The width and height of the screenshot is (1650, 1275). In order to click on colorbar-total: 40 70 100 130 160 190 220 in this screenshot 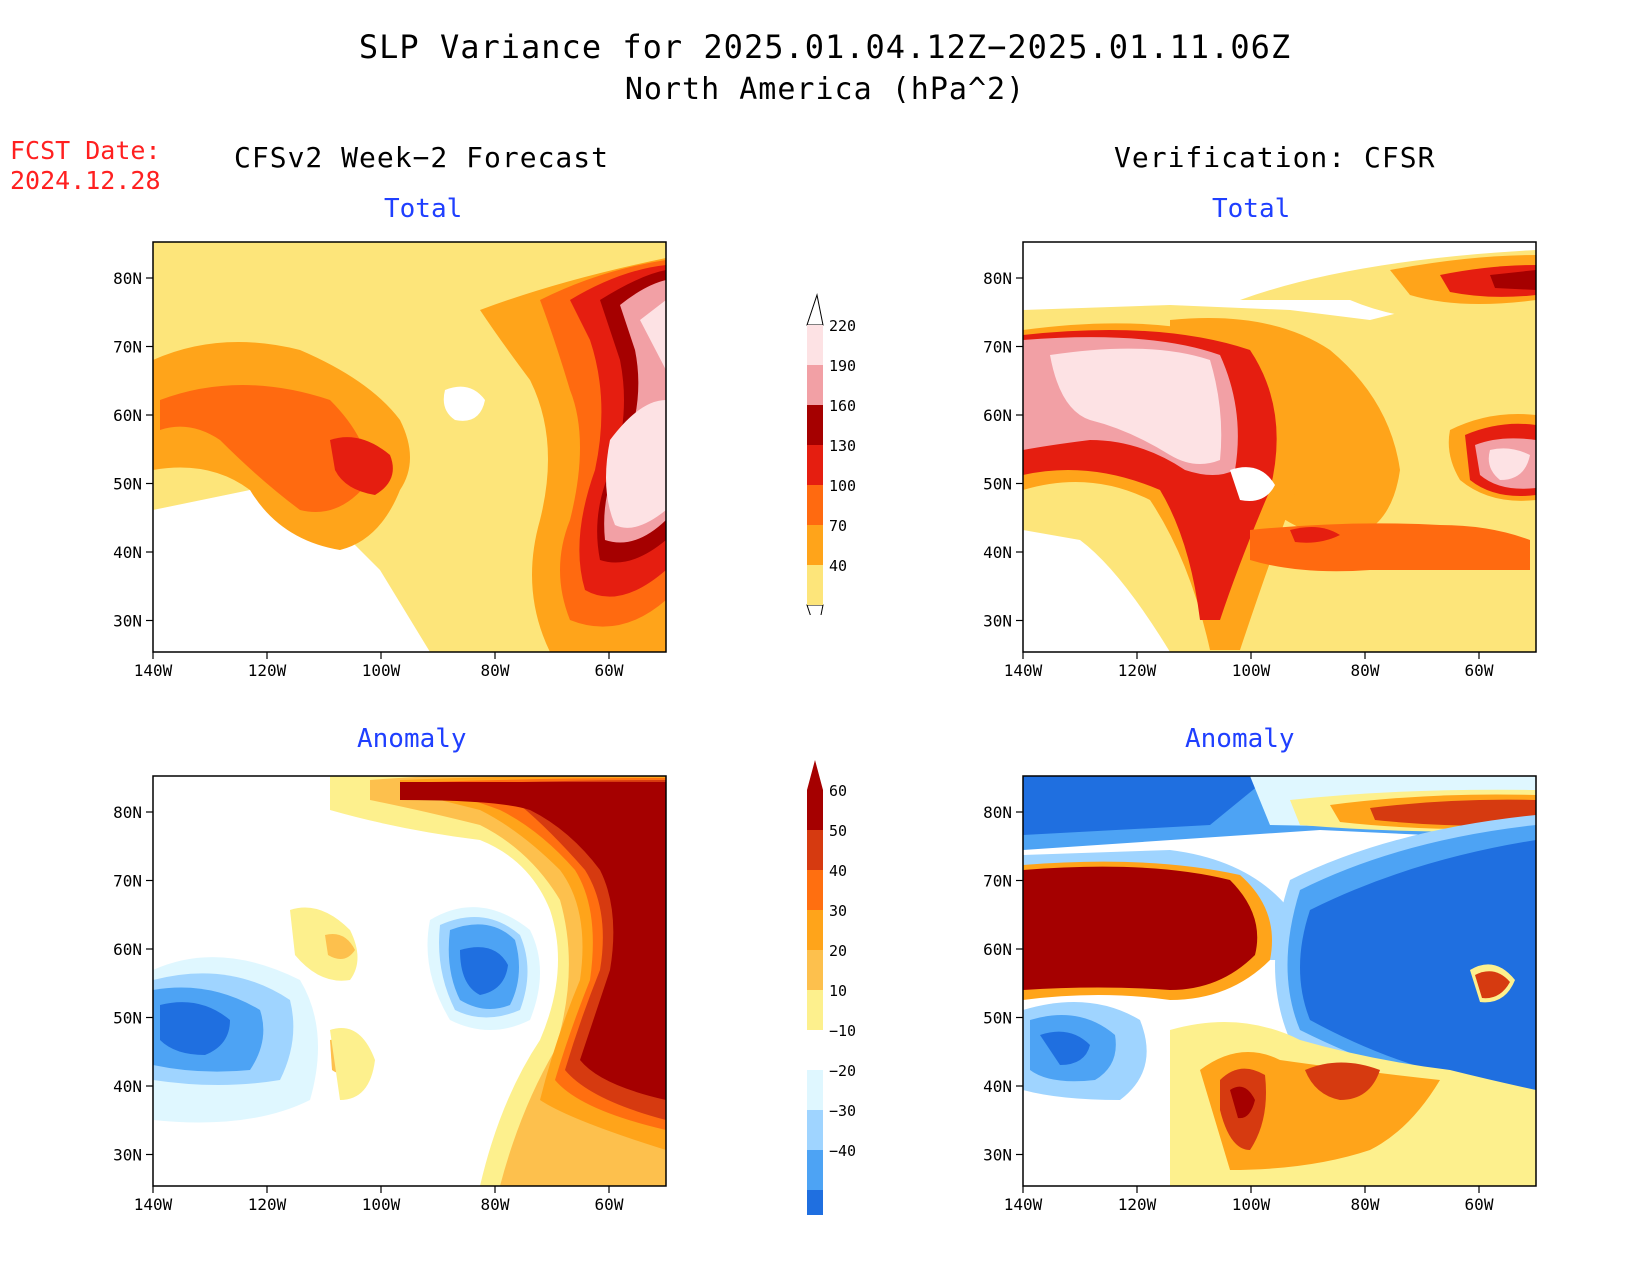, I will do `click(831, 454)`.